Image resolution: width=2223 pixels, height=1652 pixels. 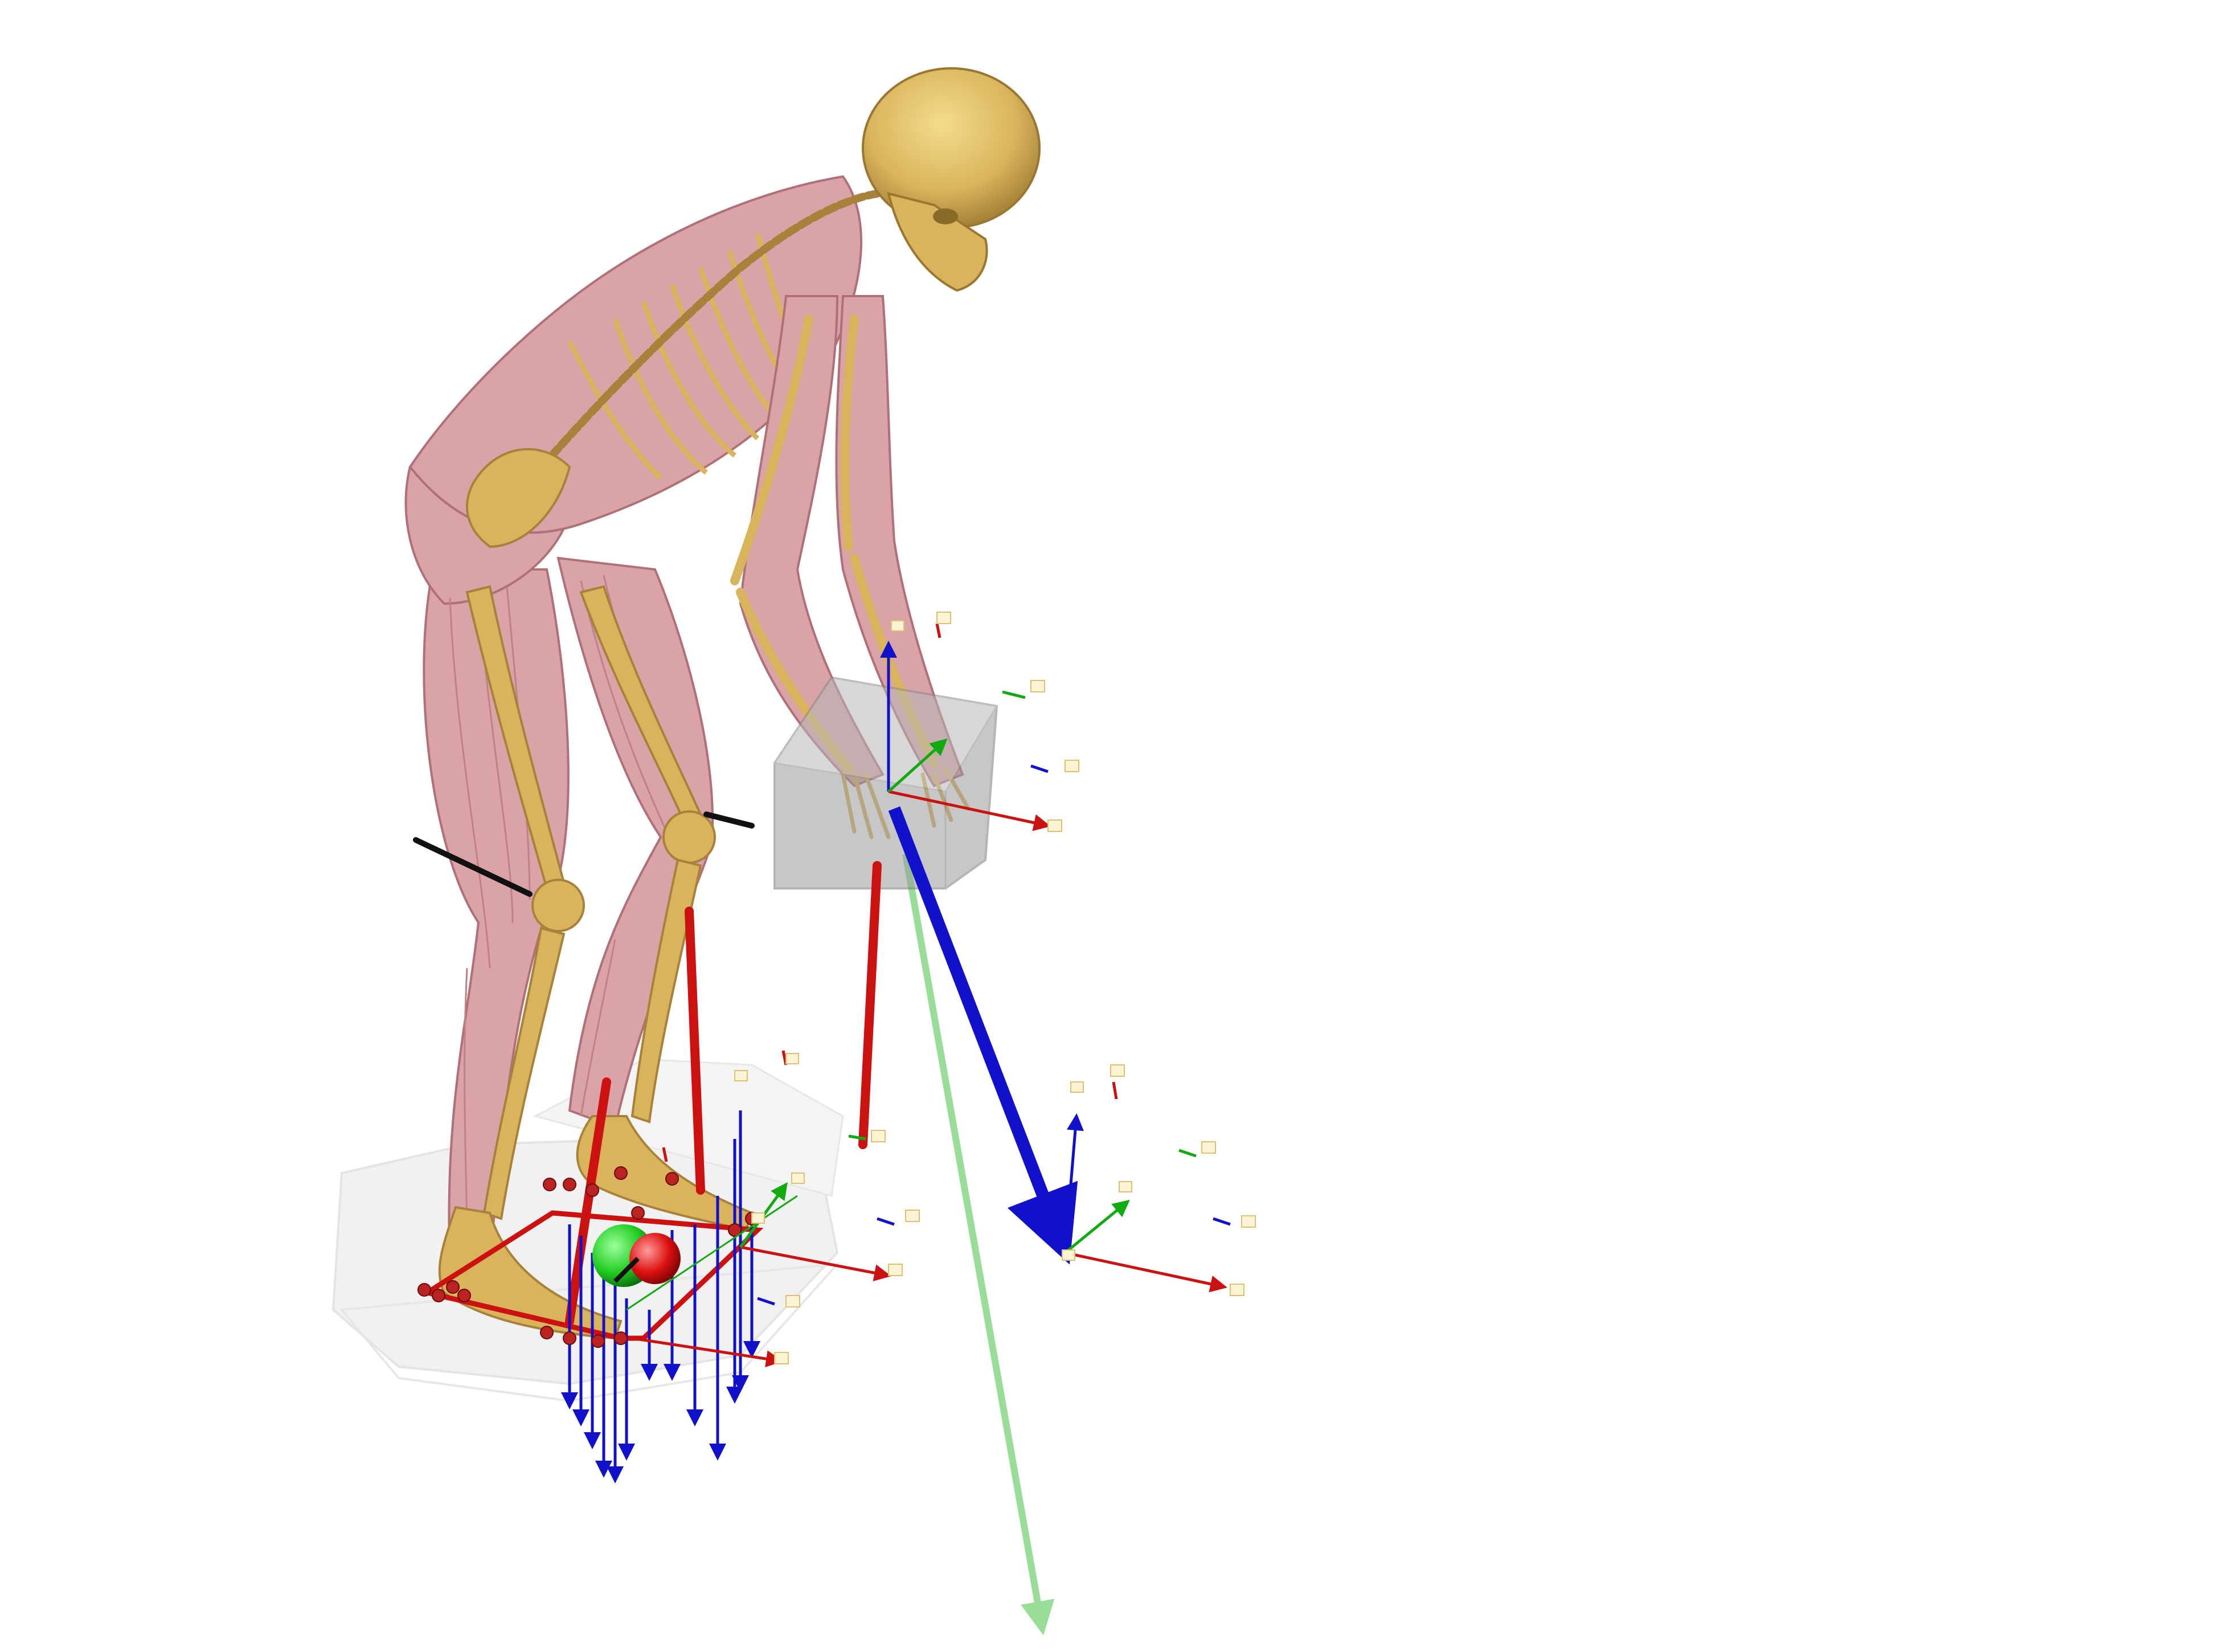 What do you see at coordinates (584, 854) in the screenshot?
I see `joint-axis-segments` at bounding box center [584, 854].